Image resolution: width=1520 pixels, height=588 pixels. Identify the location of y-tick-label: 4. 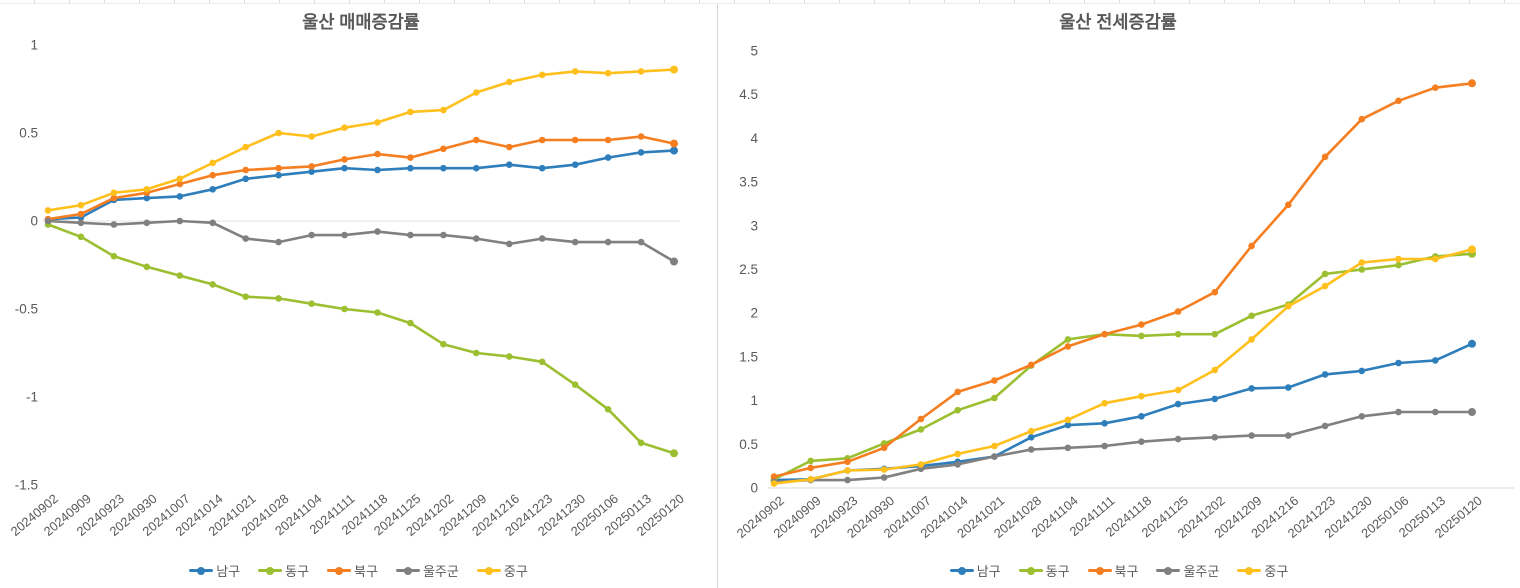
(754, 138).